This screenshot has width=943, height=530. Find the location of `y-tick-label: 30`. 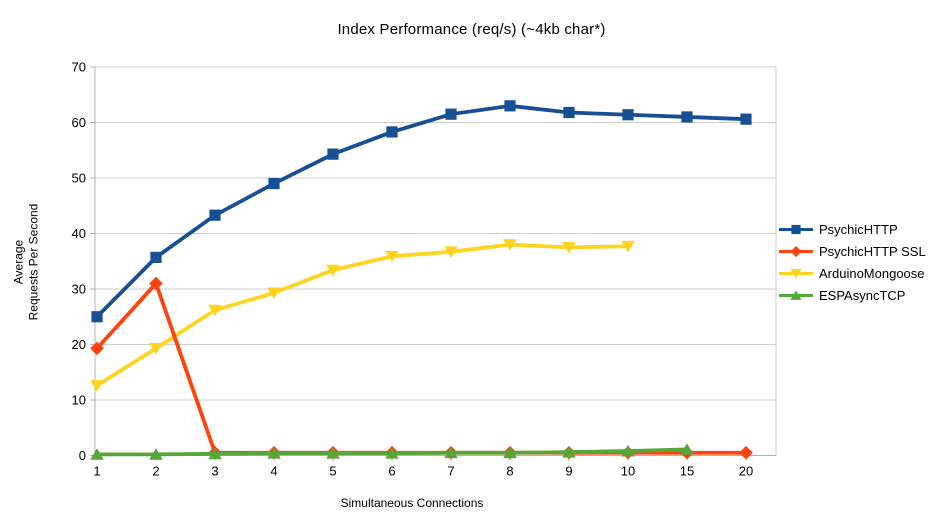

y-tick-label: 30 is located at coordinates (79, 289).